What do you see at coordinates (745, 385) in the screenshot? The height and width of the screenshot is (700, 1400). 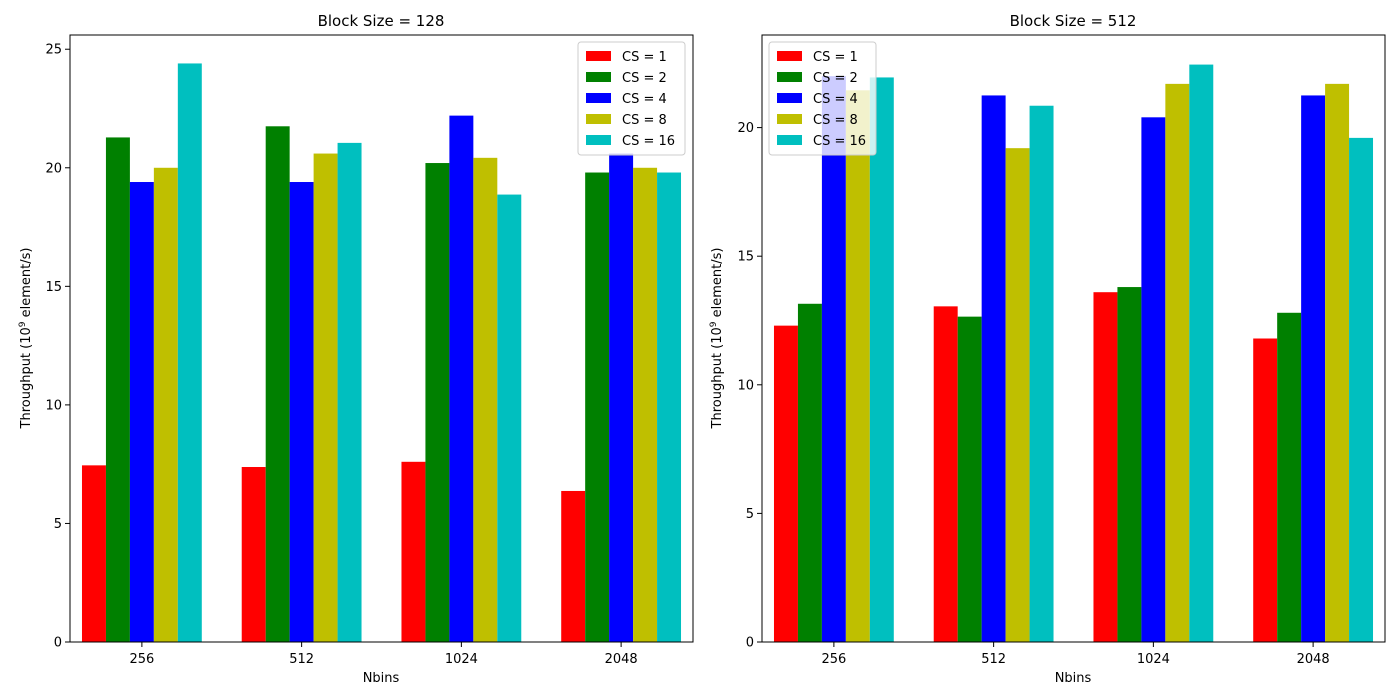 I see `y-tick-label: 10` at bounding box center [745, 385].